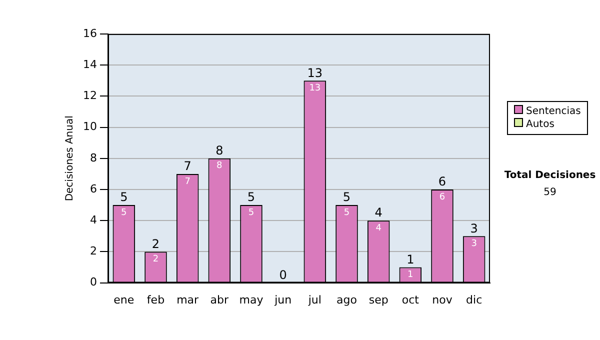 The height and width of the screenshot is (340, 600). I want to click on total-label: 3, so click(474, 228).